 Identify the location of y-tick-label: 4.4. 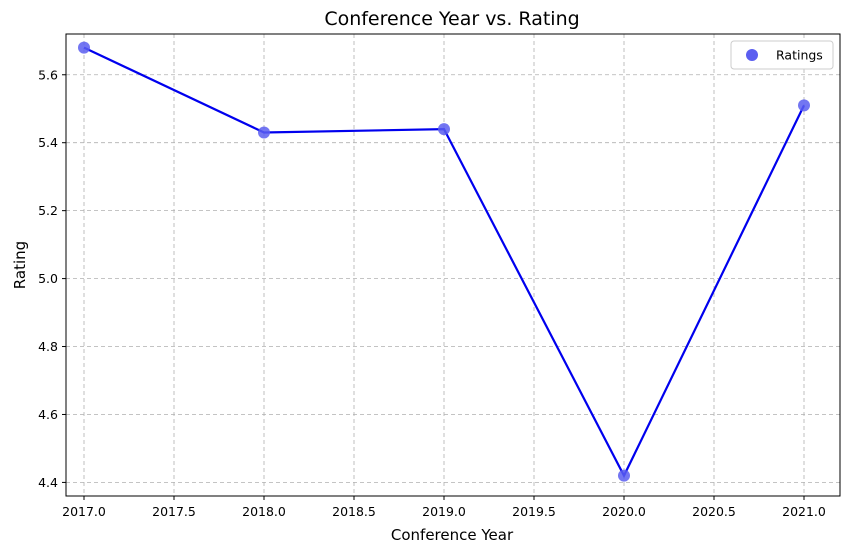
(48, 482).